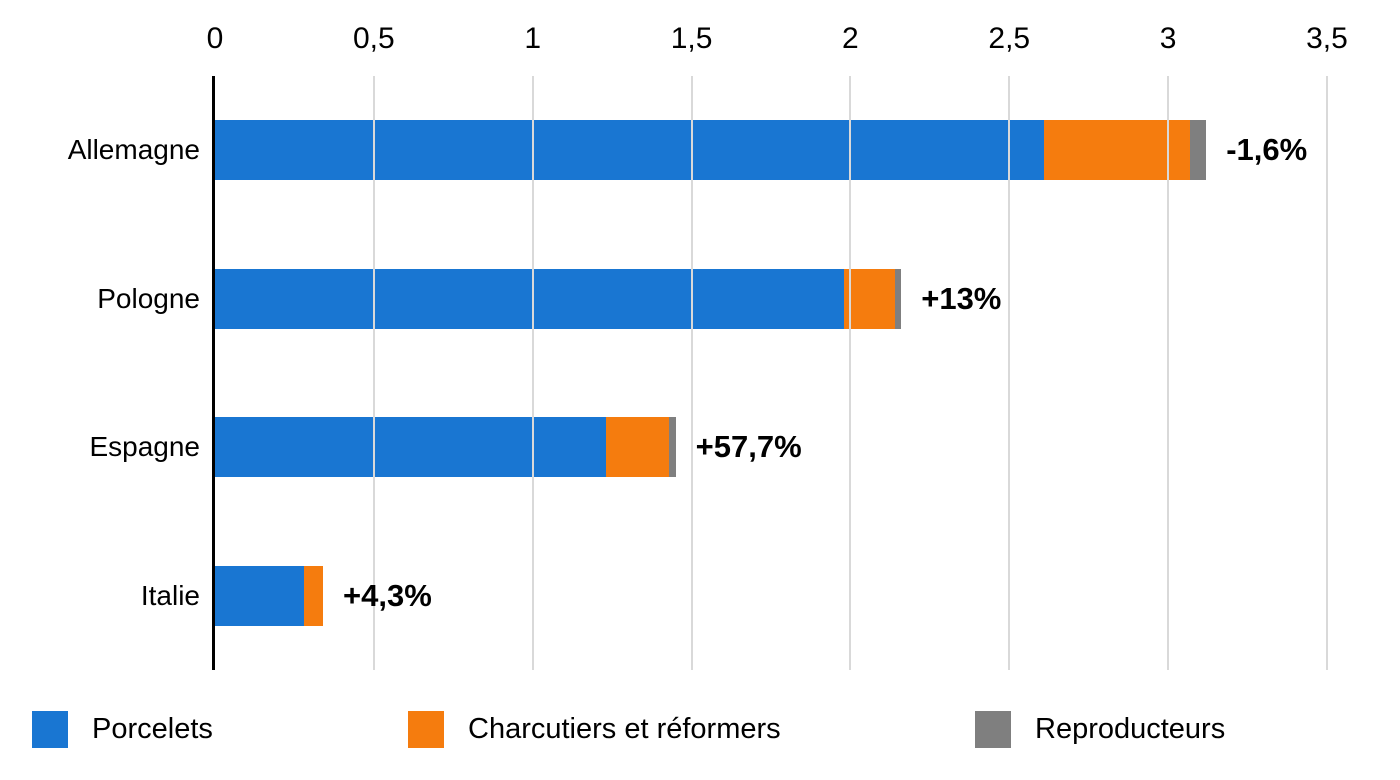 The width and height of the screenshot is (1400, 780). I want to click on x-tick-label: 0,5, so click(373, 38).